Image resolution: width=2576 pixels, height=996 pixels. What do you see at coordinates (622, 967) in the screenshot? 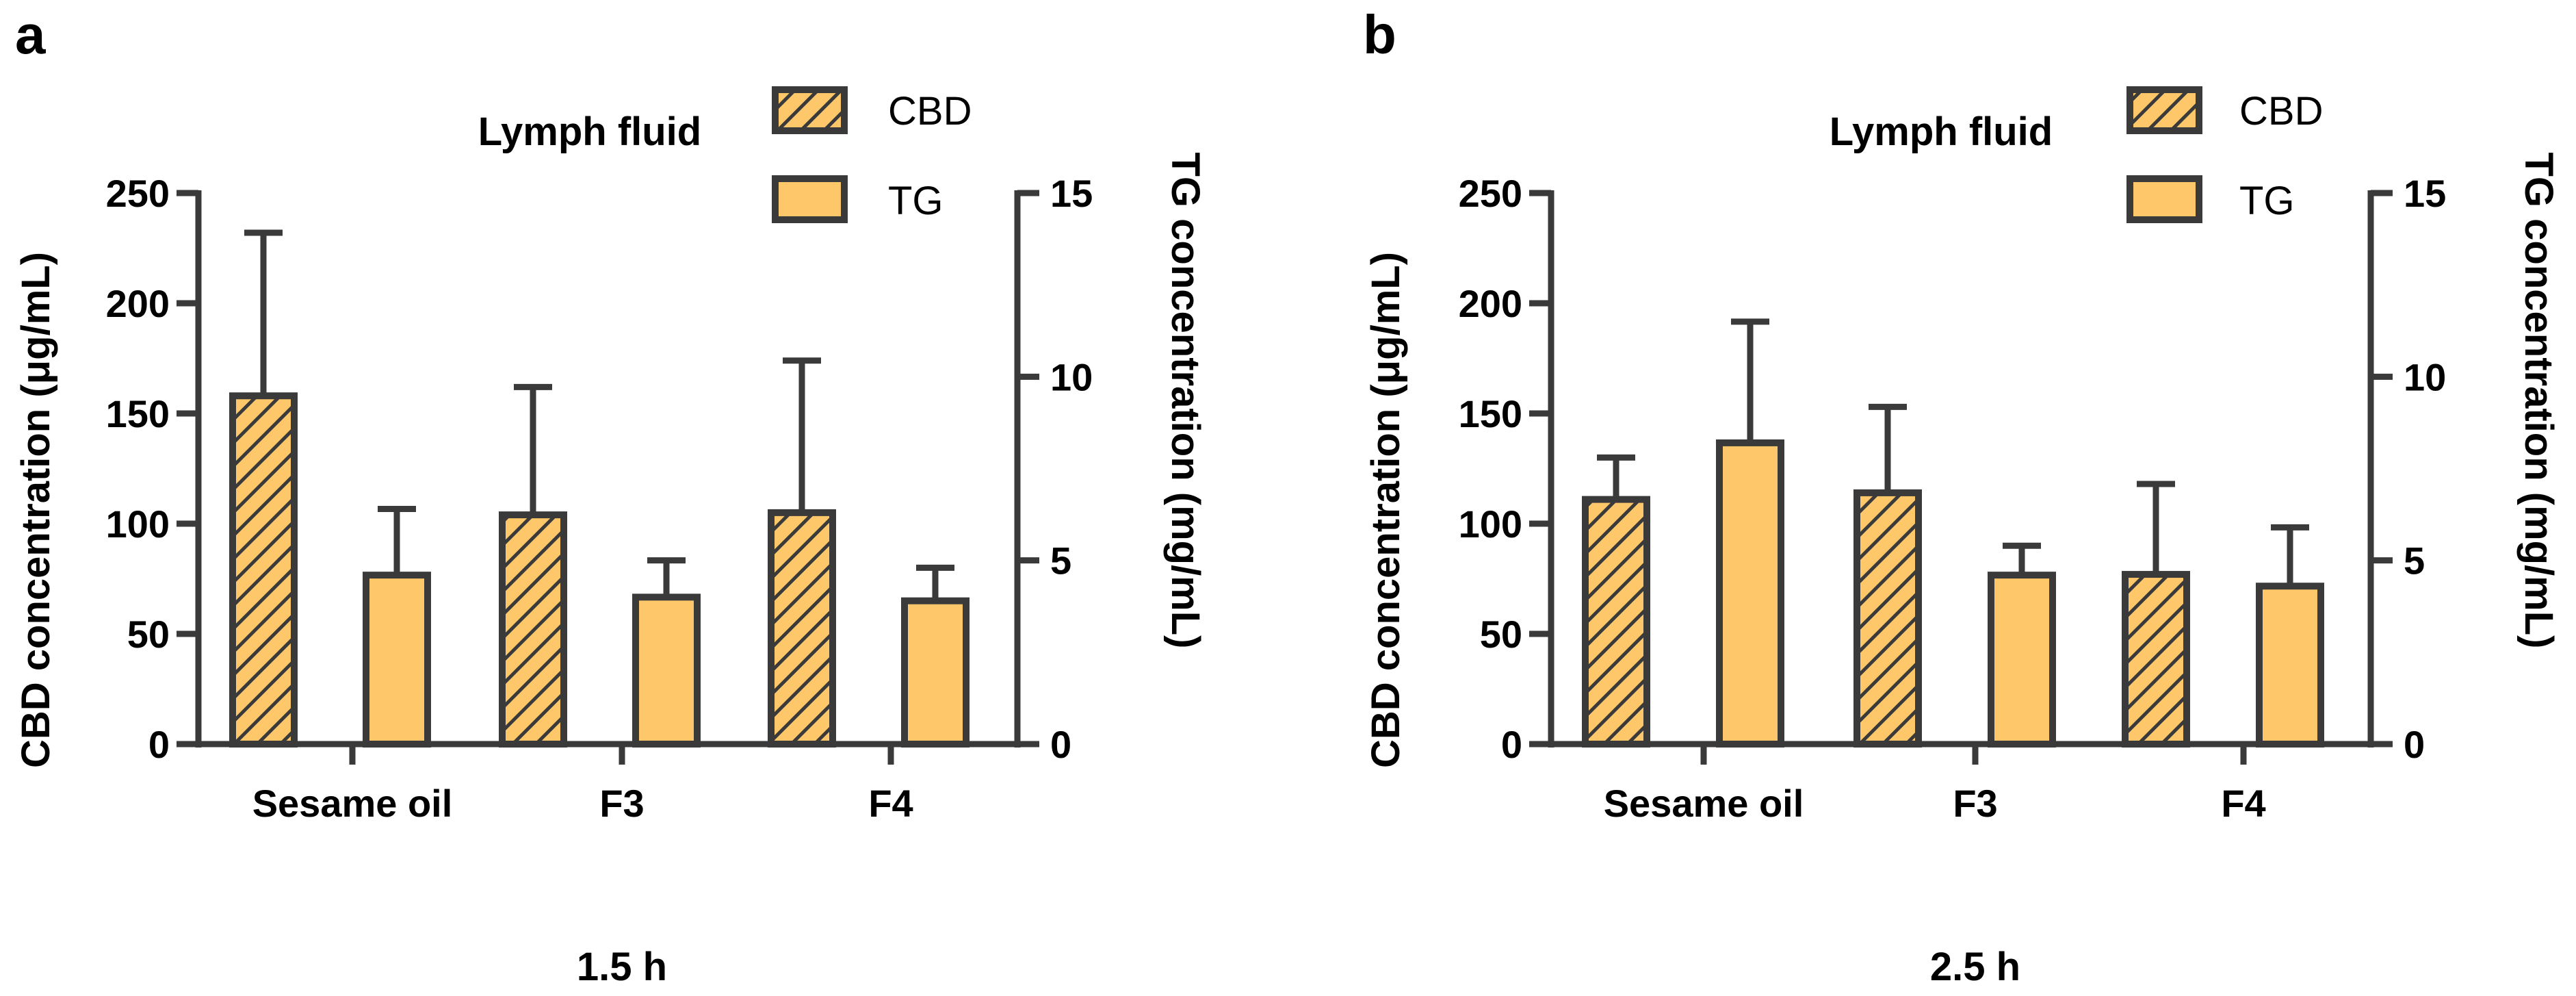
I see `x-axis-label: 1.5 h` at bounding box center [622, 967].